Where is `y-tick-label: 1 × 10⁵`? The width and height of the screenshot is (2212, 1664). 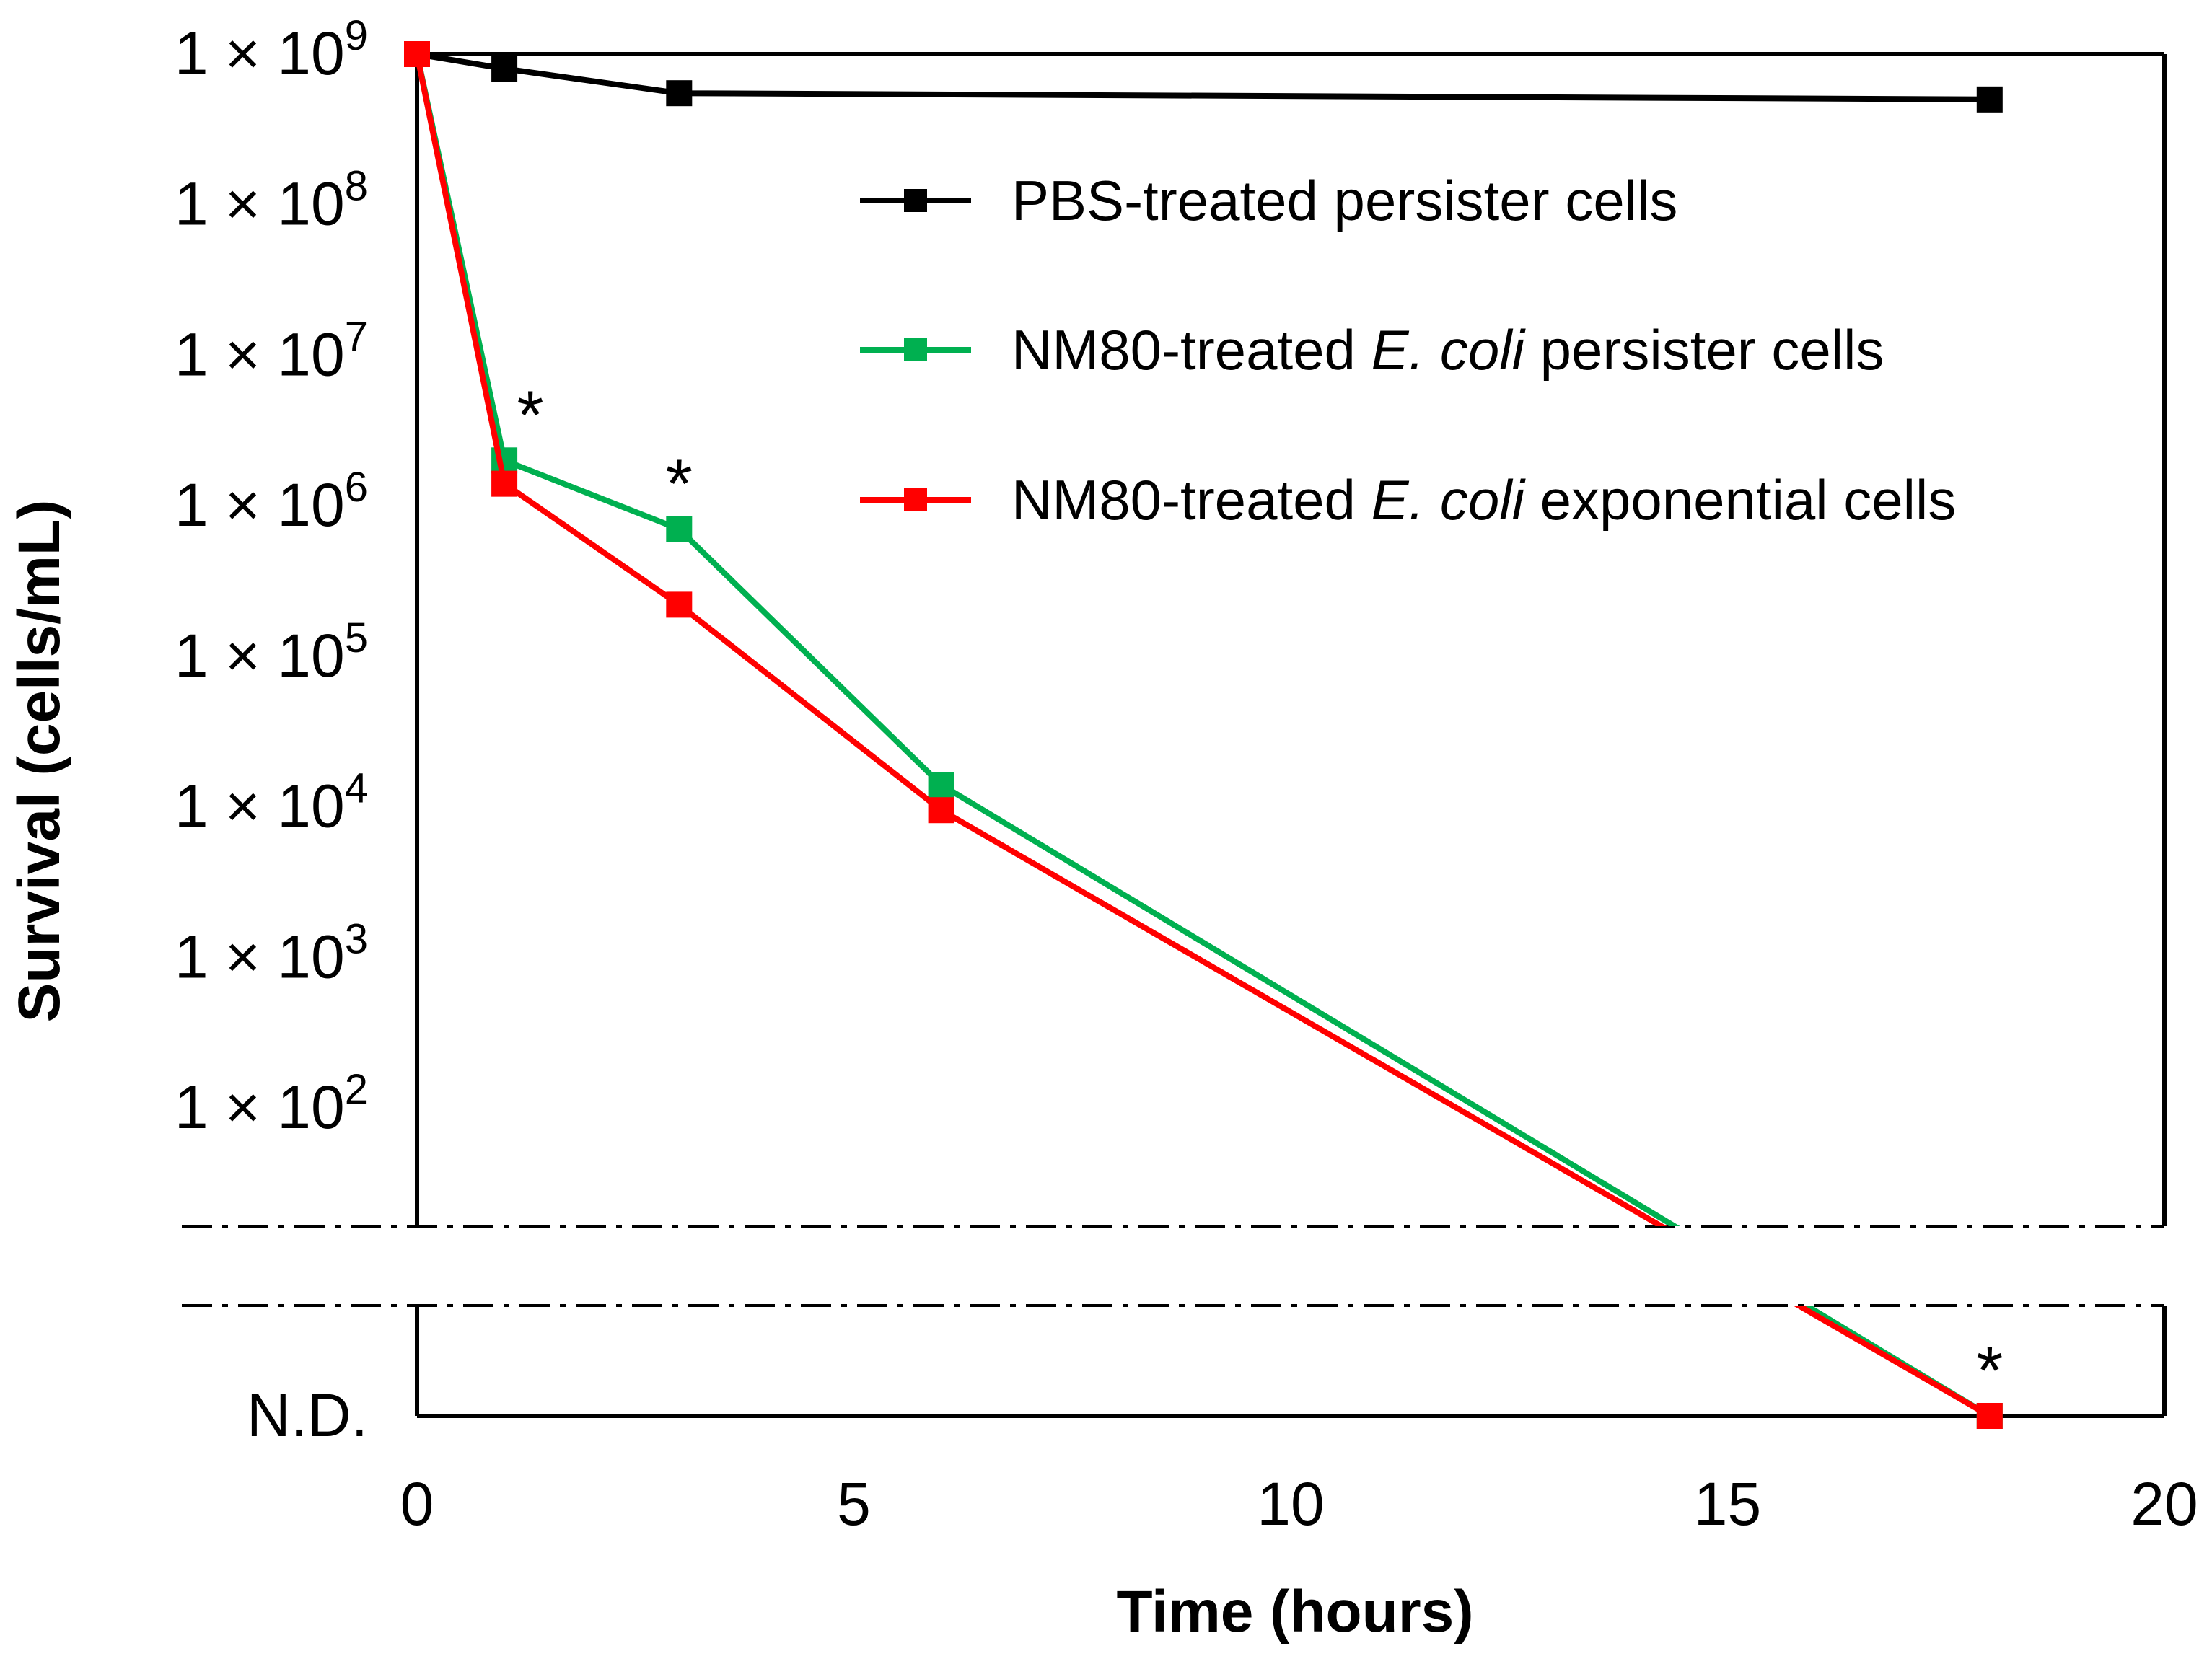
y-tick-label: 1 × 10⁵ is located at coordinates (271, 652).